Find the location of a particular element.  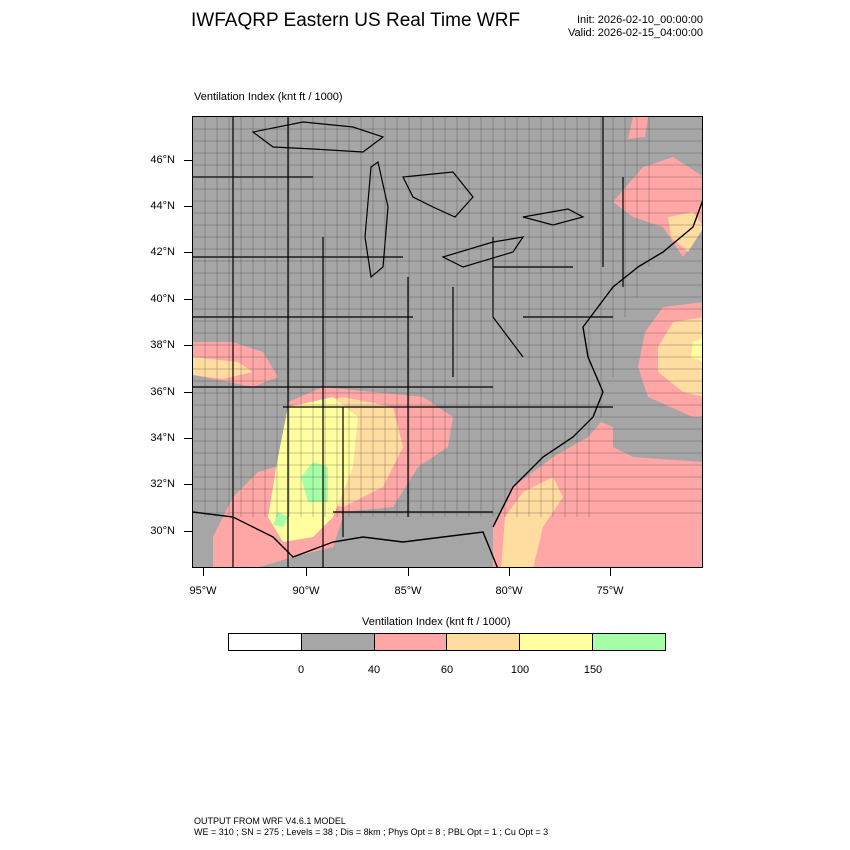

colorbar-label-0: 0 is located at coordinates (301, 670).